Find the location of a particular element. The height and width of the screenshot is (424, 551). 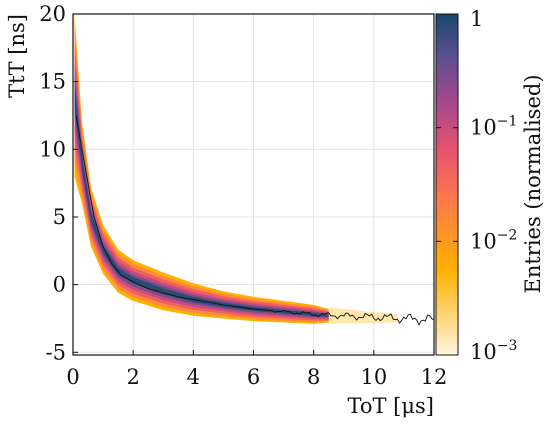

x-tick-label: 10 is located at coordinates (373, 377).